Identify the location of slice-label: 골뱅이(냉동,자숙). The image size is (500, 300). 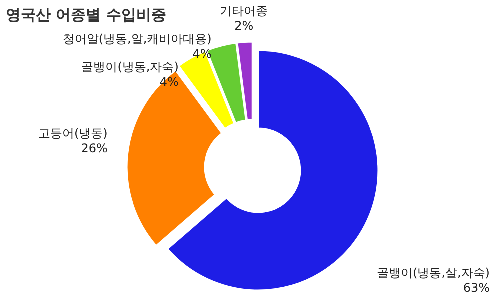
(130, 67).